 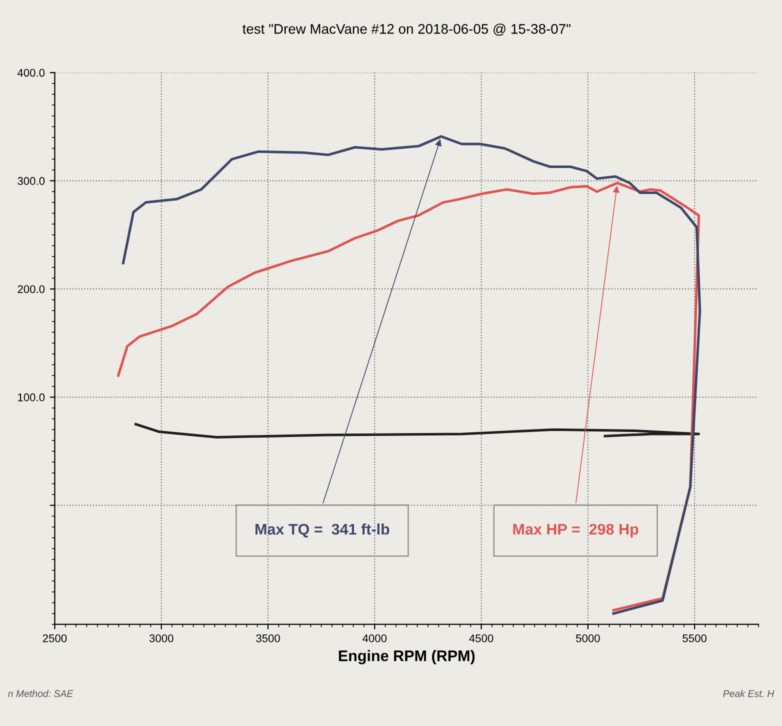 I want to click on annotation: Max HP = 298 Hp, so click(x=575, y=531).